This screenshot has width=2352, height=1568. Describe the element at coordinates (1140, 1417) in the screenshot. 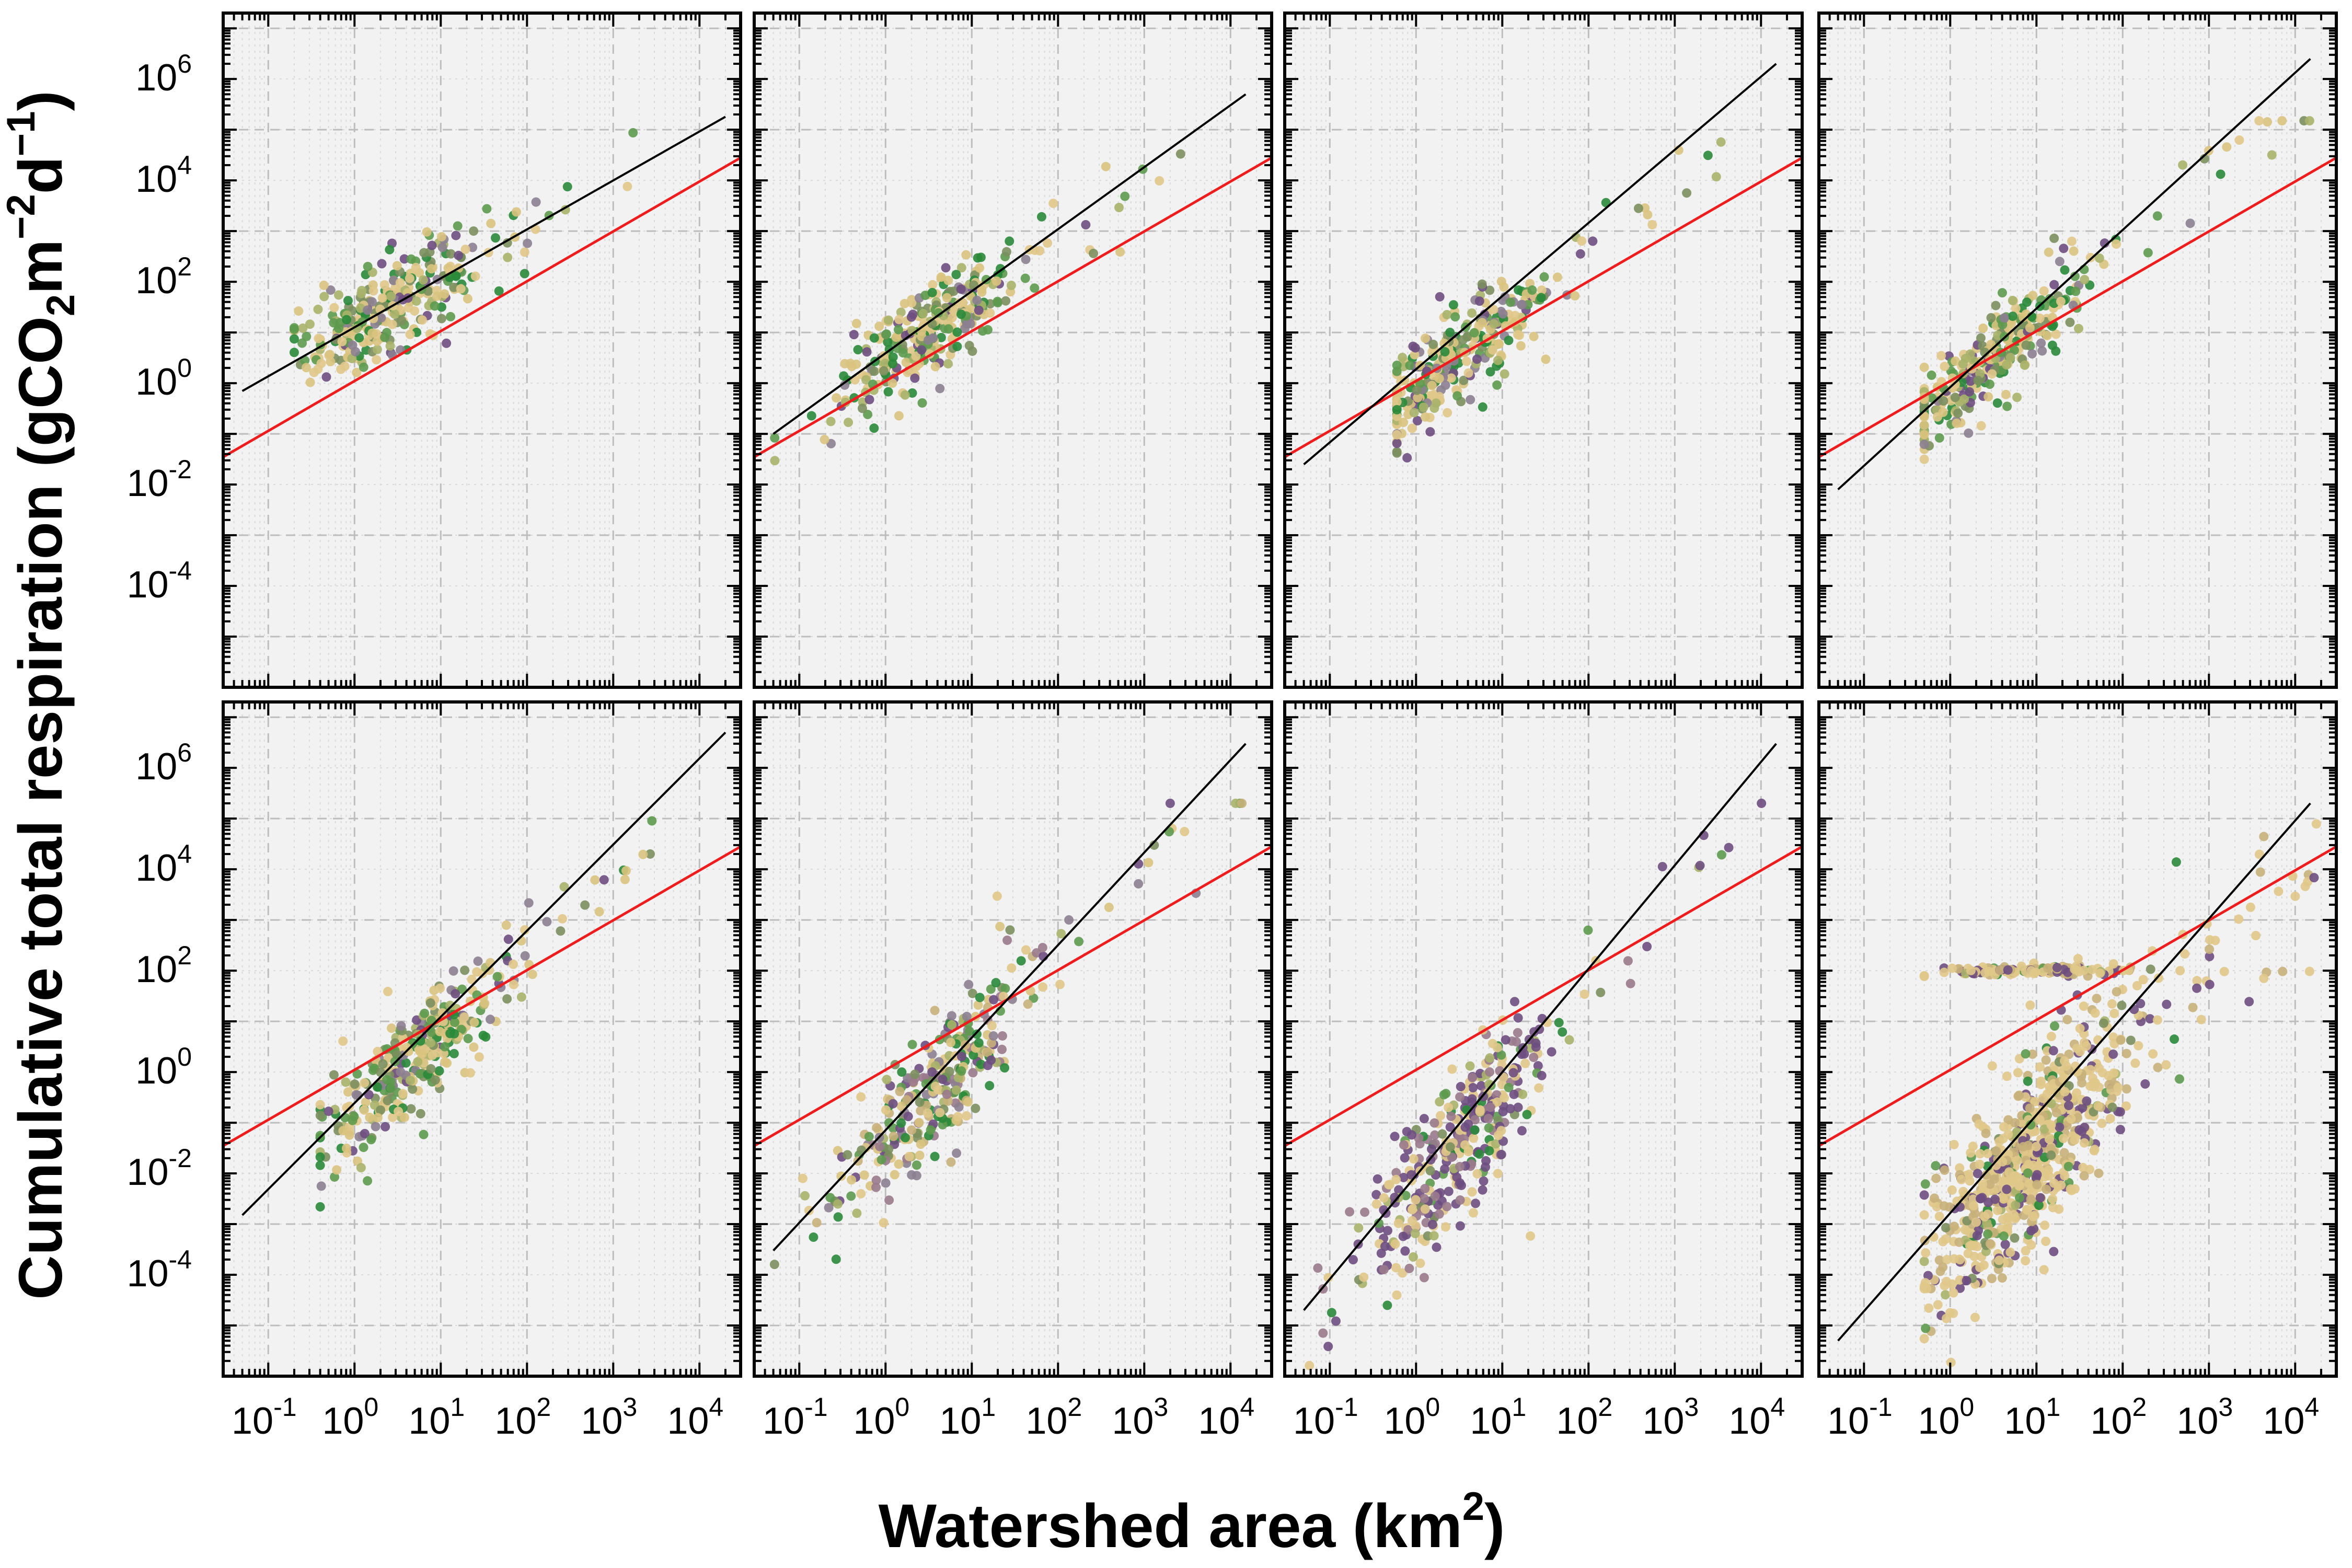

I see `x-tick-label: 10³` at that location.